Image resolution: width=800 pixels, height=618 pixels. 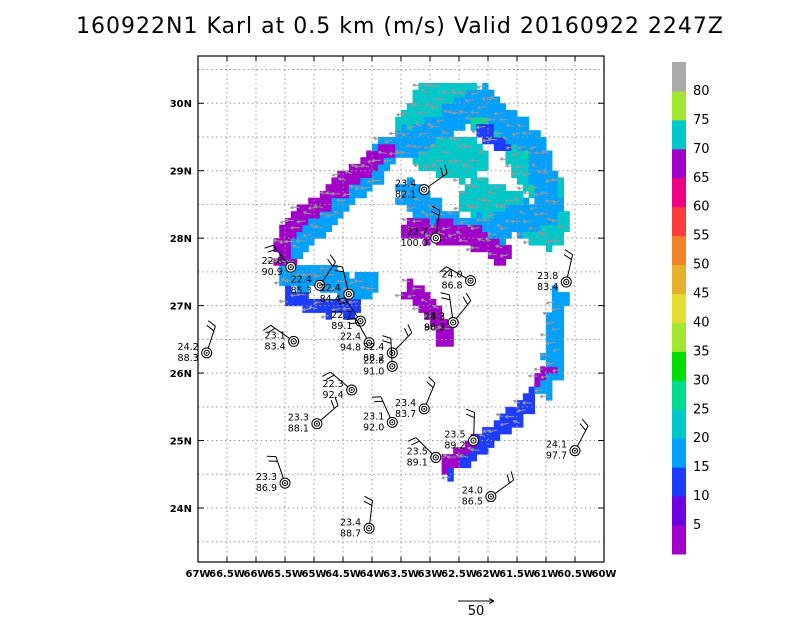 What do you see at coordinates (701, 496) in the screenshot?
I see `colorbar-label: 10` at bounding box center [701, 496].